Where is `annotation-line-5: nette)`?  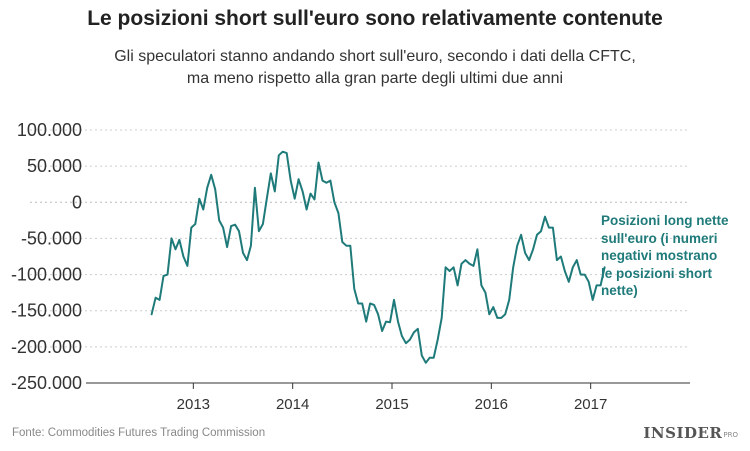
annotation-line-5: nette) is located at coordinates (619, 290).